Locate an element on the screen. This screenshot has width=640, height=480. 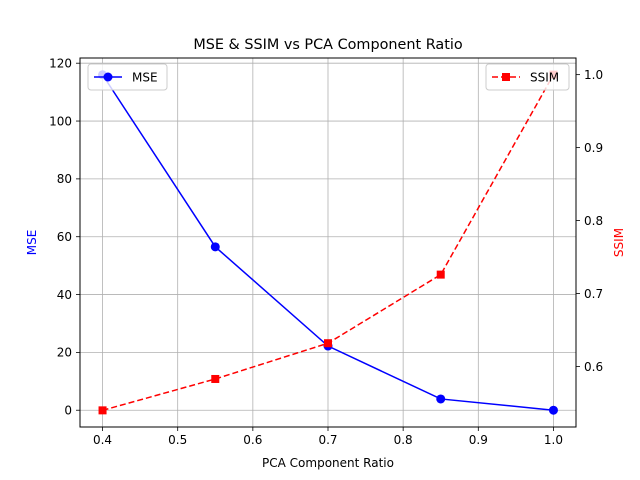
x-tick-label-3: 0.7 is located at coordinates (327, 440).